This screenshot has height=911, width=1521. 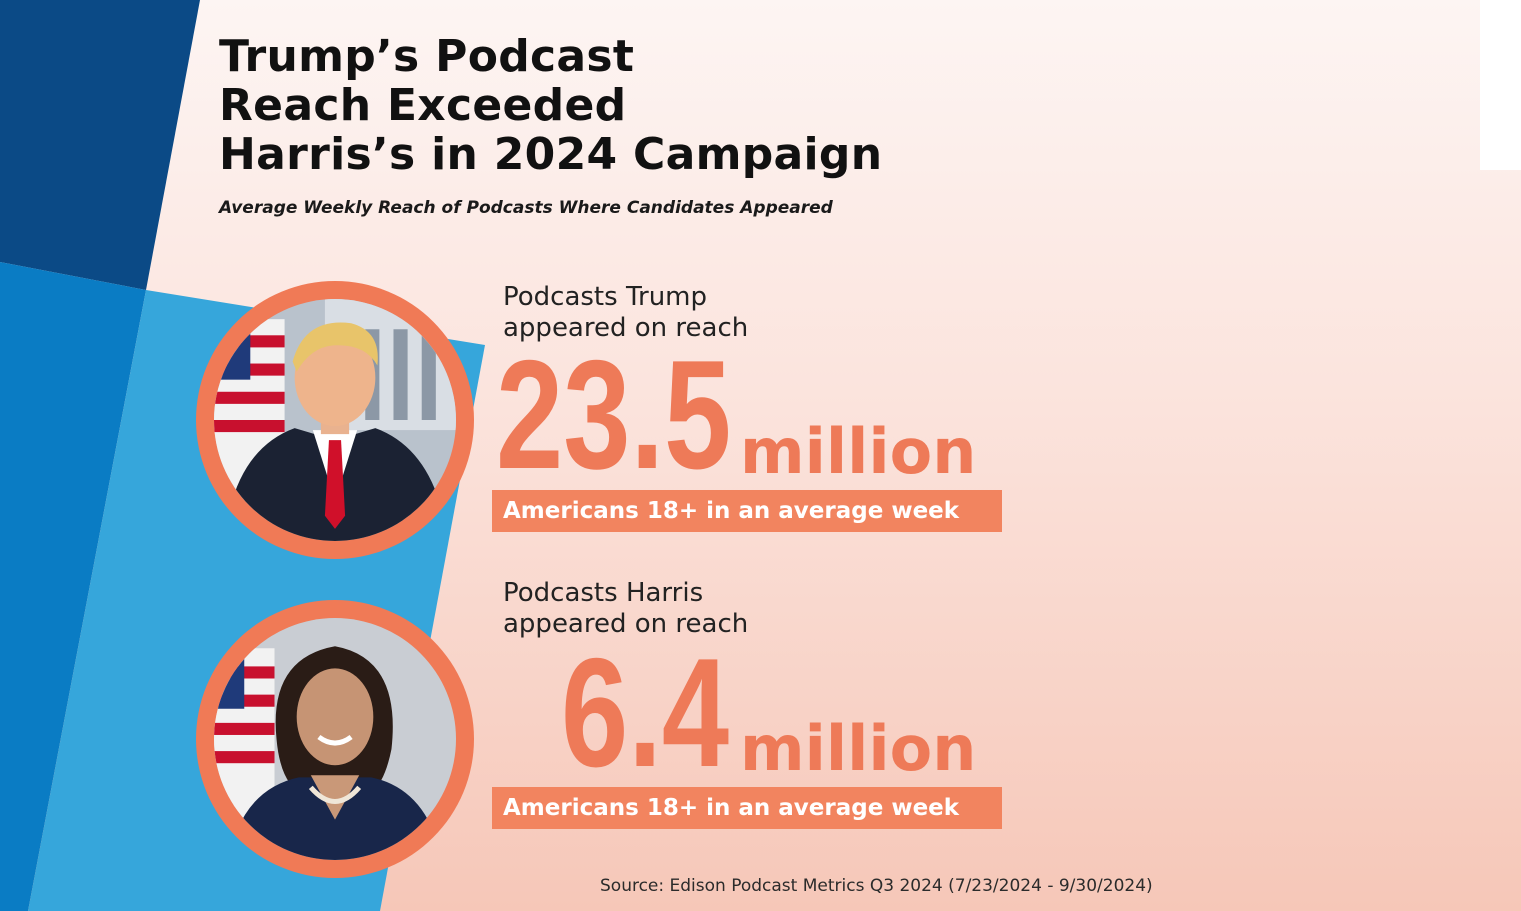 What do you see at coordinates (858, 748) in the screenshot?
I see `harris-reach-unit: million` at bounding box center [858, 748].